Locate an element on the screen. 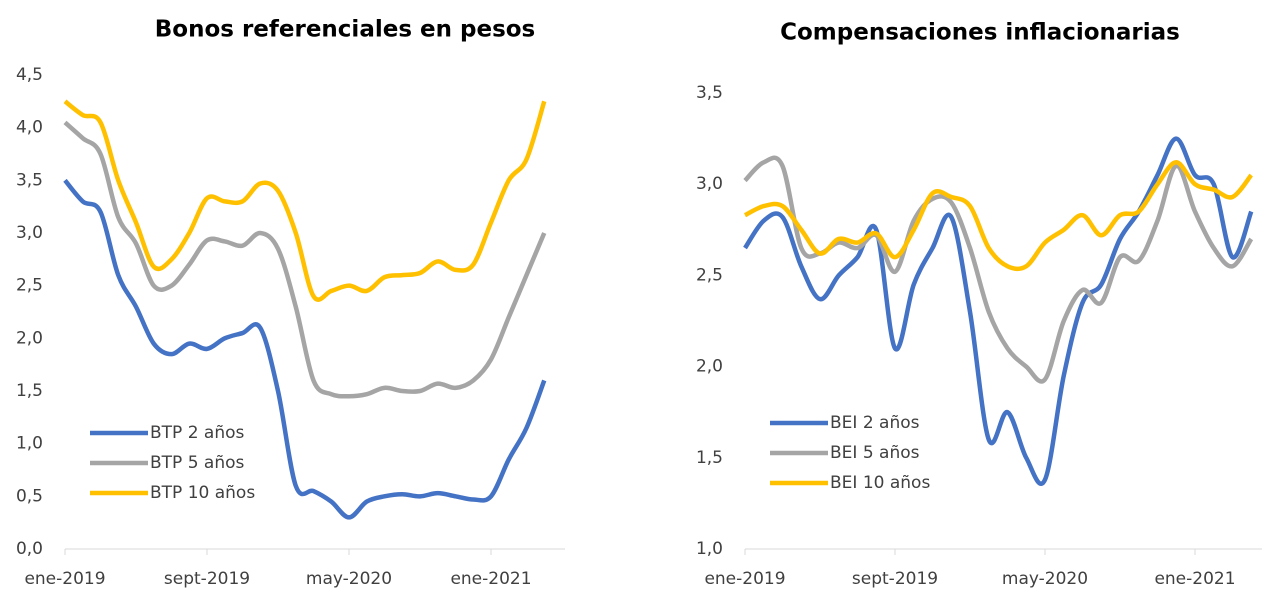  legend-label: BTP 2 años is located at coordinates (197, 433).